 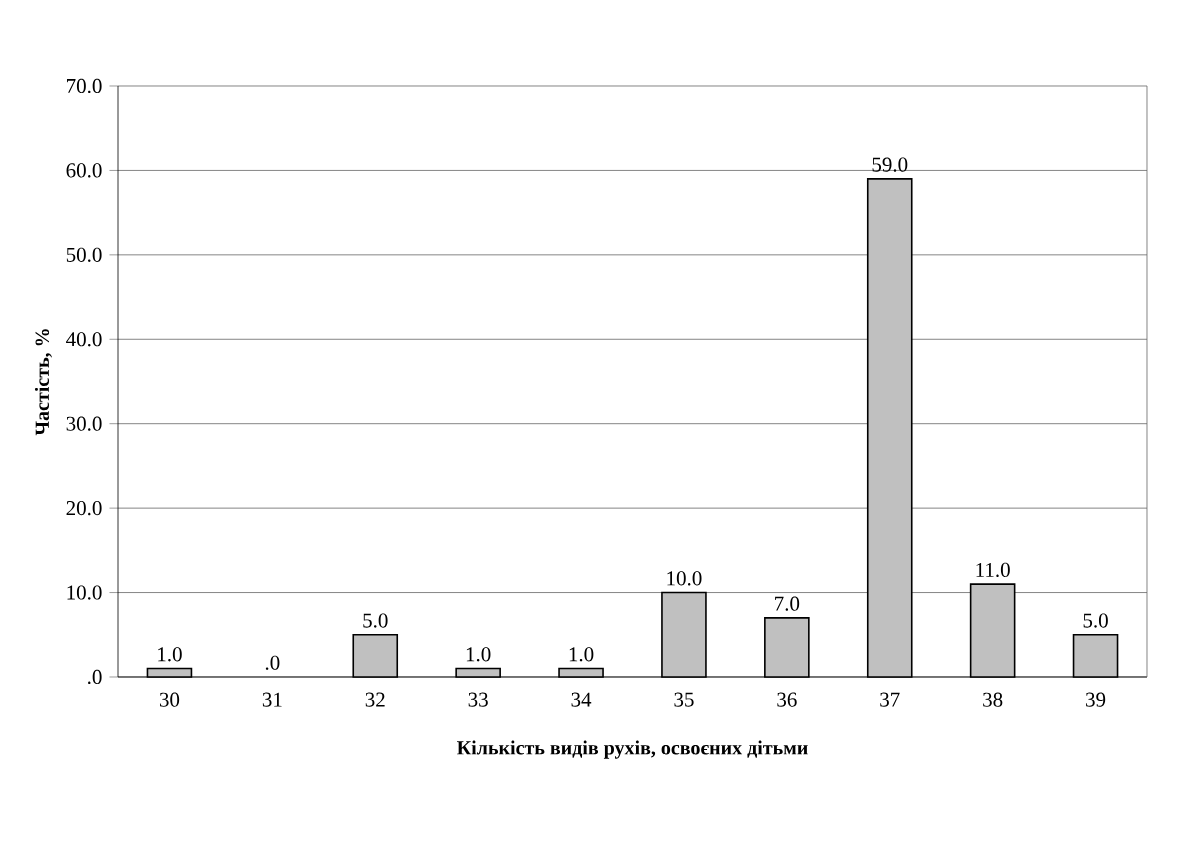 What do you see at coordinates (787, 603) in the screenshot?
I see `data-label: 7.0` at bounding box center [787, 603].